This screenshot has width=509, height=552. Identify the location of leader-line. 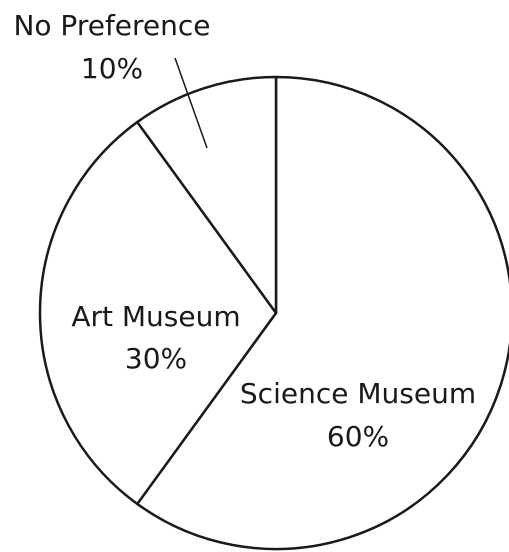
(191, 103).